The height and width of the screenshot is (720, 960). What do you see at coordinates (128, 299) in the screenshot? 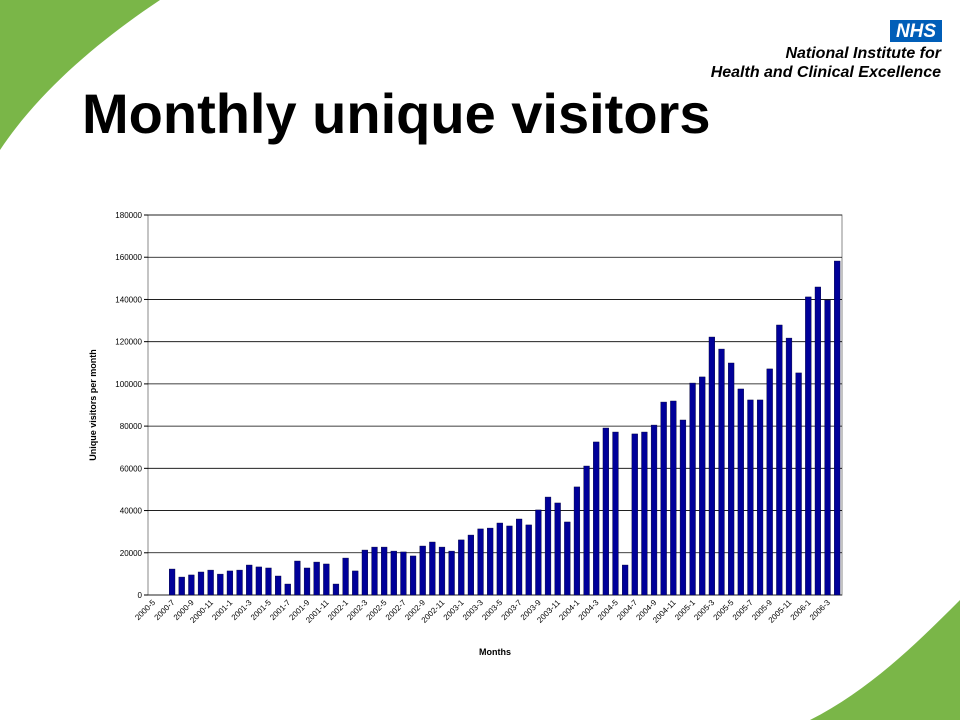
I see `y-tick-label: 140000` at bounding box center [128, 299].